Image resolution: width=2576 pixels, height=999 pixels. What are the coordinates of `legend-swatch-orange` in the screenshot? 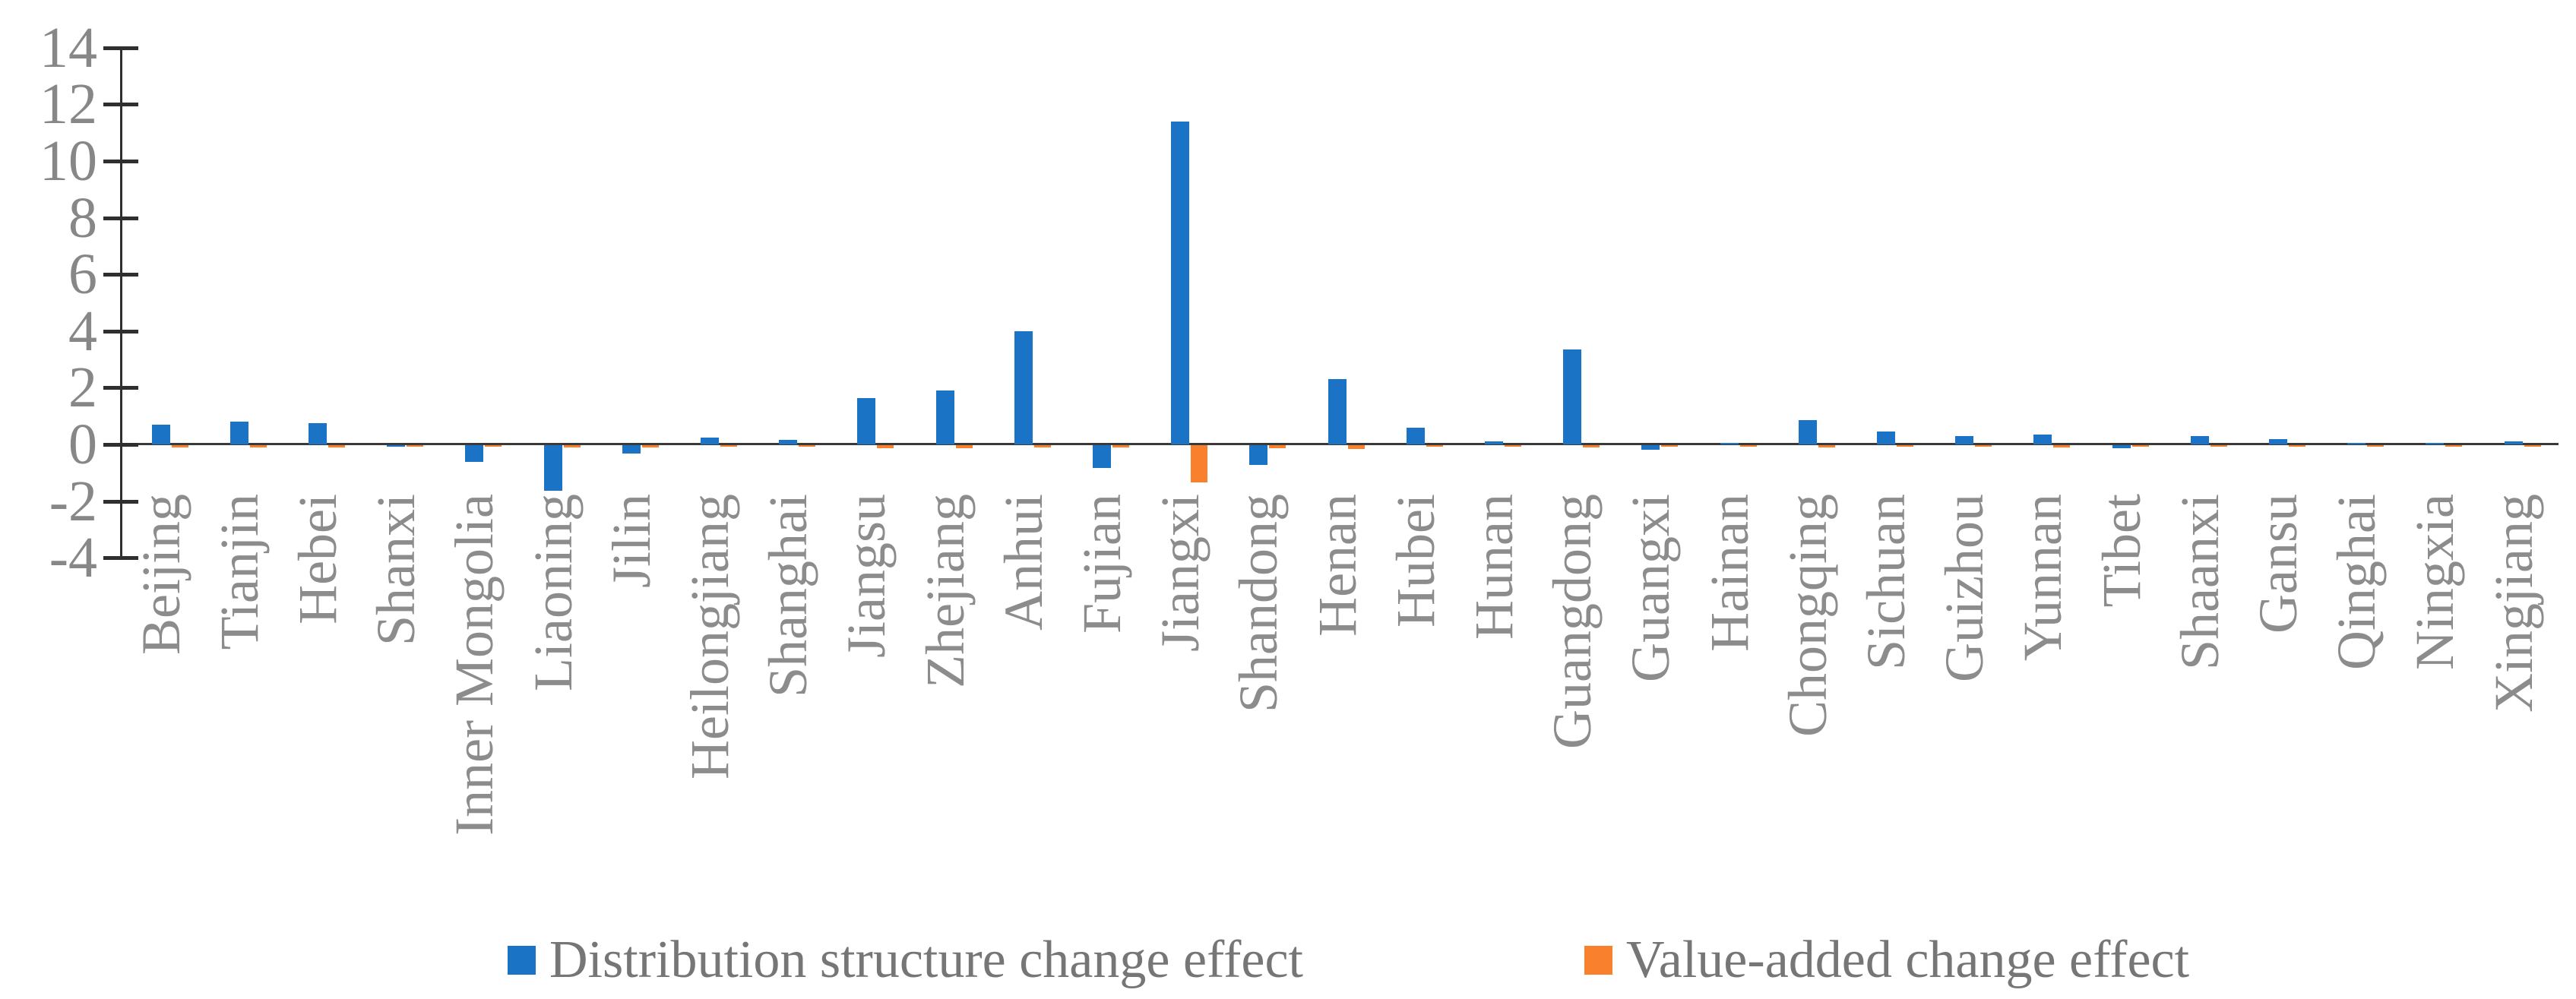 It's located at (1598, 960).